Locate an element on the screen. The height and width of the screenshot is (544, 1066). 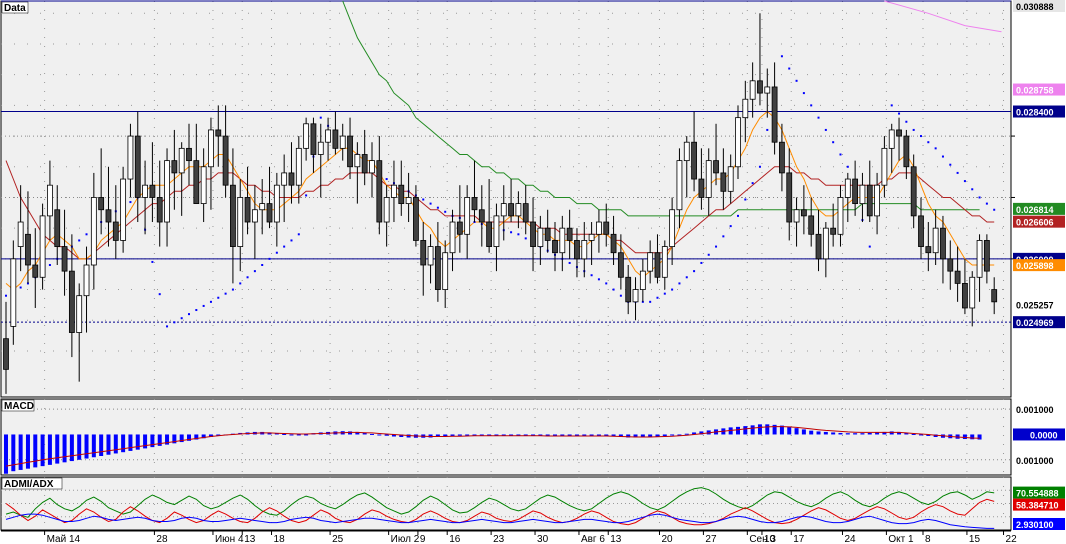
adx-value-label: 58.384710 is located at coordinates (1037, 506).